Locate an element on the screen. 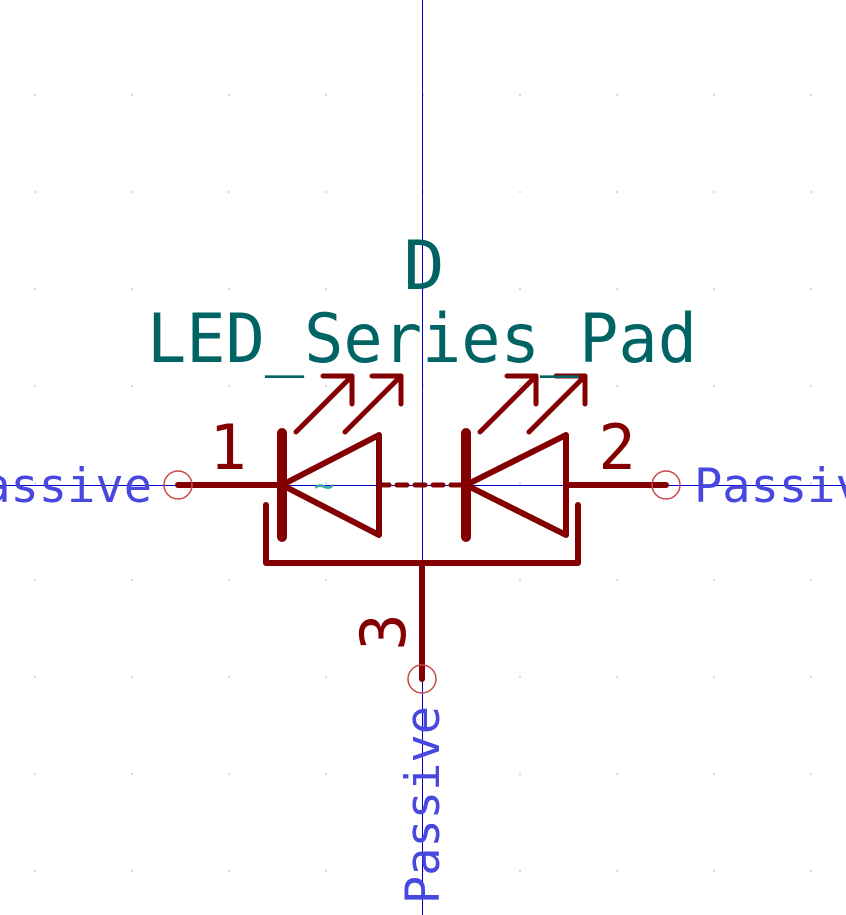 This screenshot has height=915, width=846. led-1-emission-arrows is located at coordinates (348, 404).